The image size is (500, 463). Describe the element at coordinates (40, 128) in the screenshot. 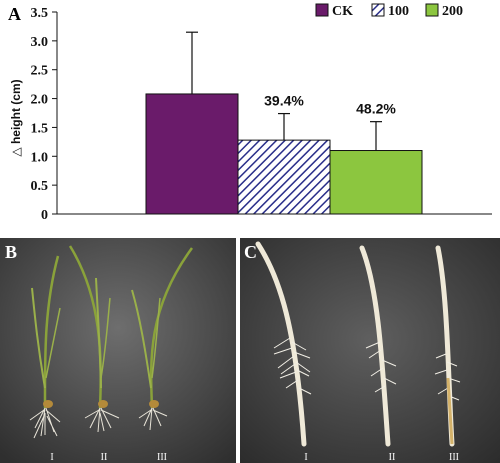

I see `y-tick-label: 1.5` at that location.